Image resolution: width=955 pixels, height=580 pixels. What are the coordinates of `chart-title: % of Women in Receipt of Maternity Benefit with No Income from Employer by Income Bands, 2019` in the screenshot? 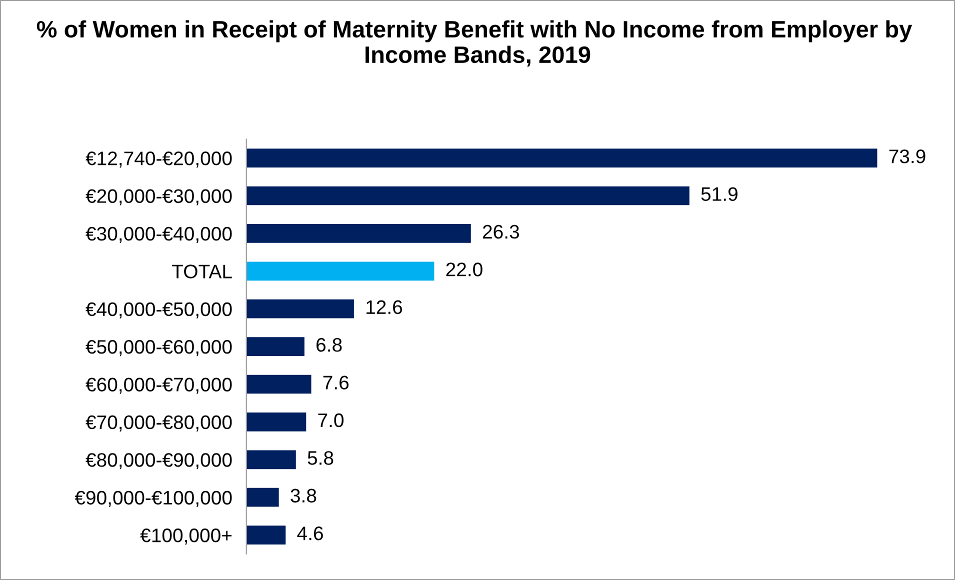 It's located at (474, 43).